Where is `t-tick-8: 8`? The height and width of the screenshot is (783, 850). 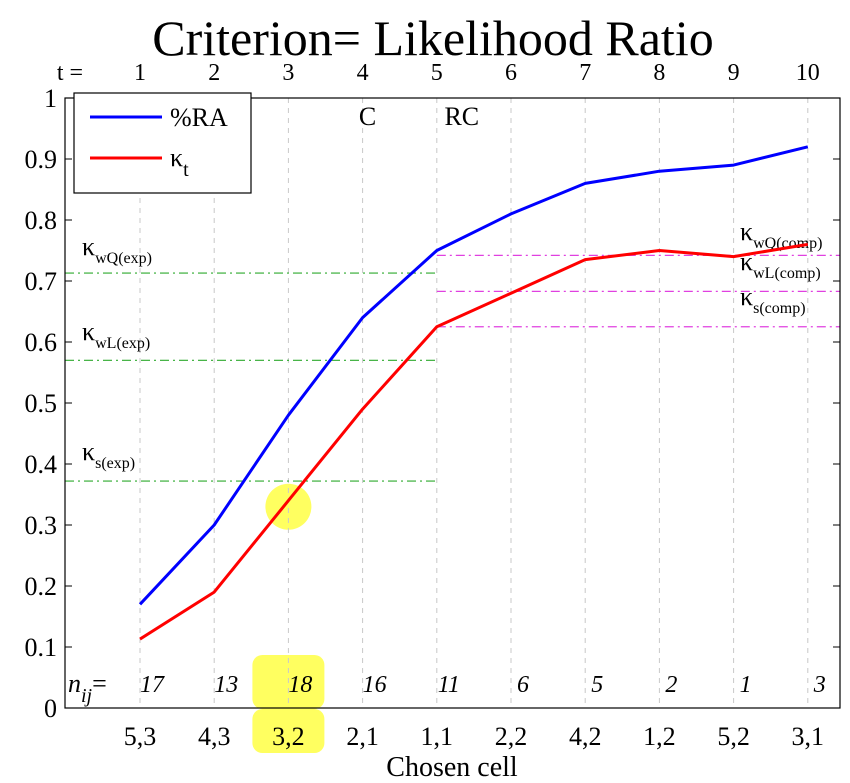
t-tick-8: 8 is located at coordinates (659, 73).